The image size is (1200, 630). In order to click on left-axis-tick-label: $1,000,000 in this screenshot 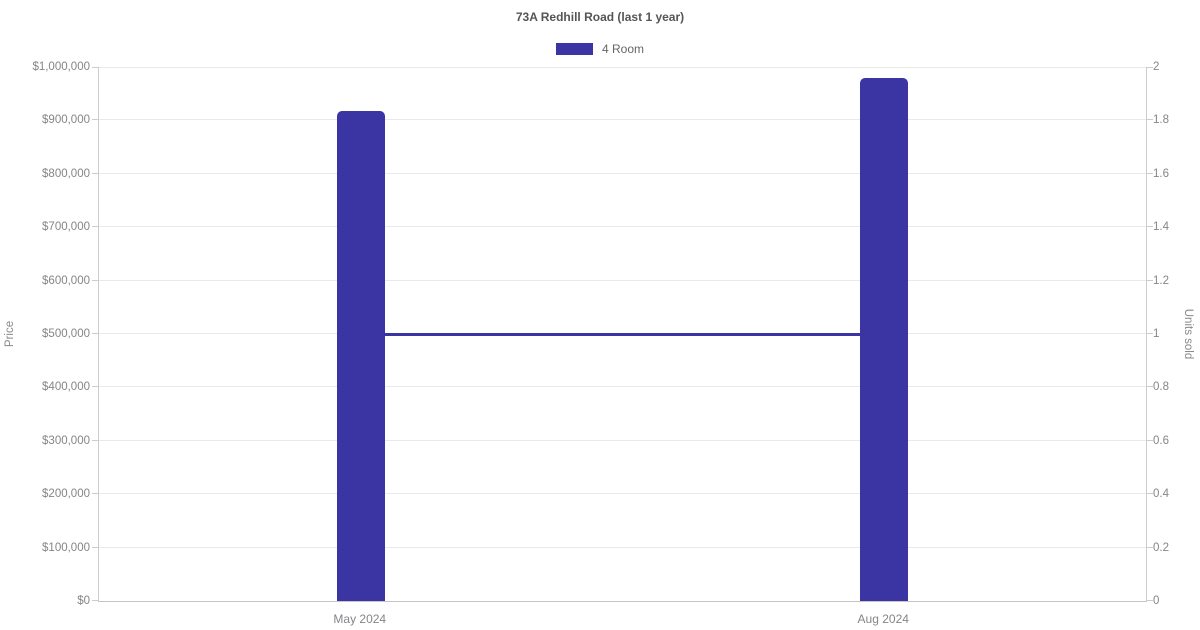, I will do `click(61, 67)`.